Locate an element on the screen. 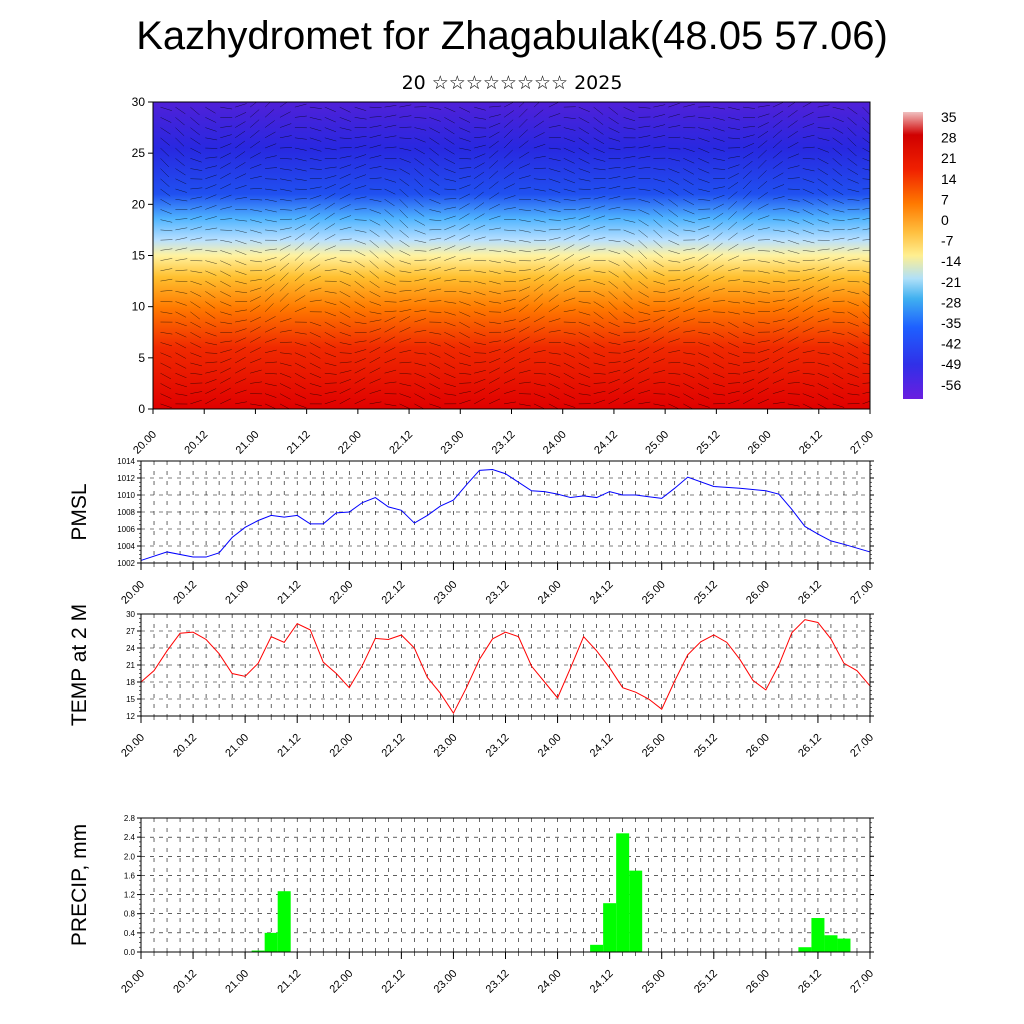  y-tick-label: 1.6 is located at coordinates (130, 875).